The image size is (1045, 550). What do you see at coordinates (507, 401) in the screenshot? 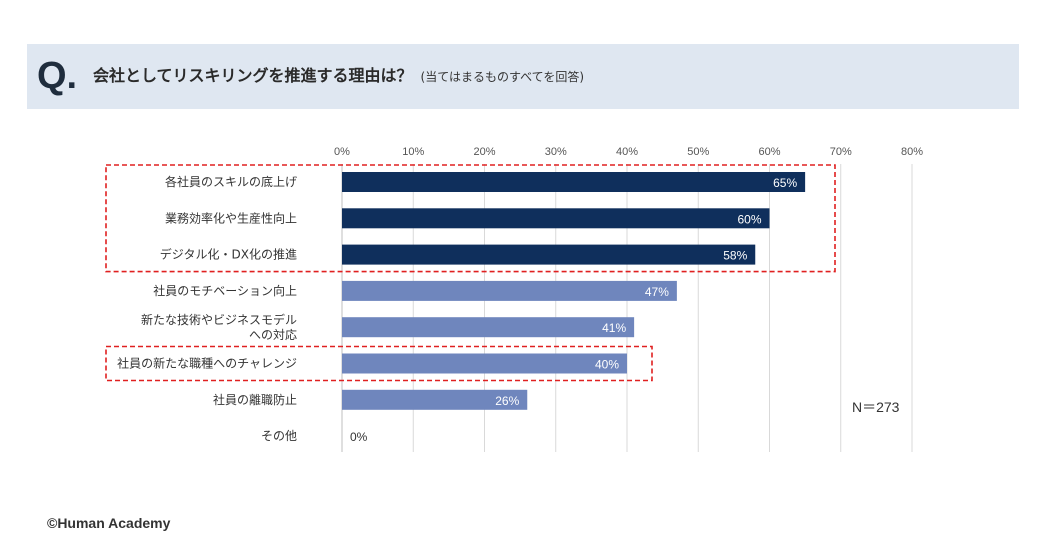
I see `value-label: 26%` at bounding box center [507, 401].